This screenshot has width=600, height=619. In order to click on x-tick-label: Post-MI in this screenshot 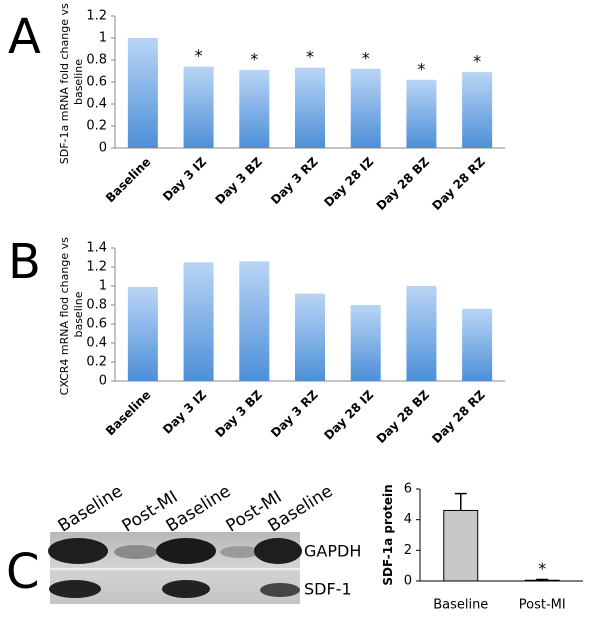, I will do `click(542, 605)`.